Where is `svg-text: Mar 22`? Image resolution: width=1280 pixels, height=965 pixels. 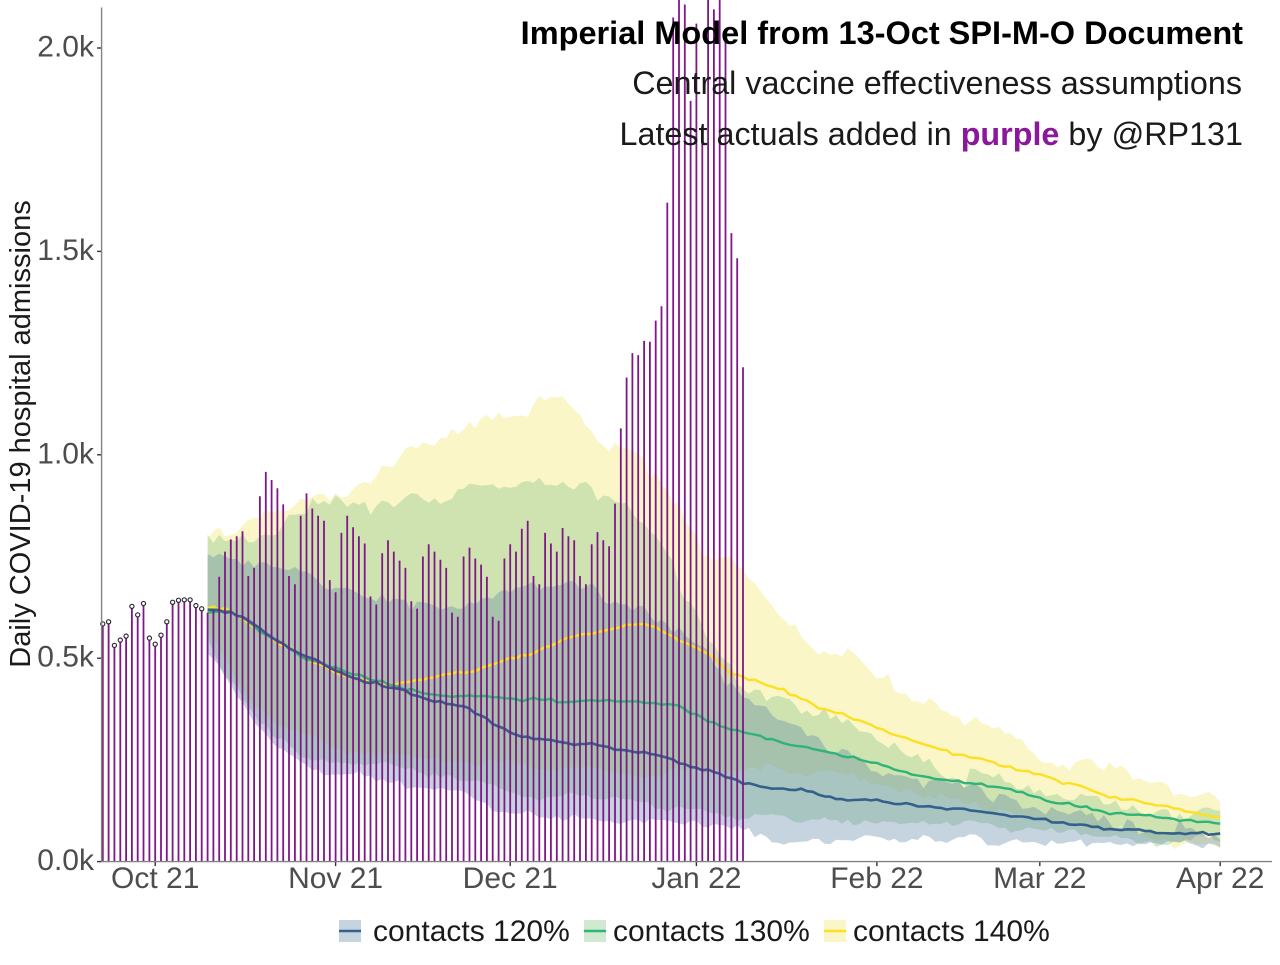 svg-text: Mar 22 is located at coordinates (1039, 878).